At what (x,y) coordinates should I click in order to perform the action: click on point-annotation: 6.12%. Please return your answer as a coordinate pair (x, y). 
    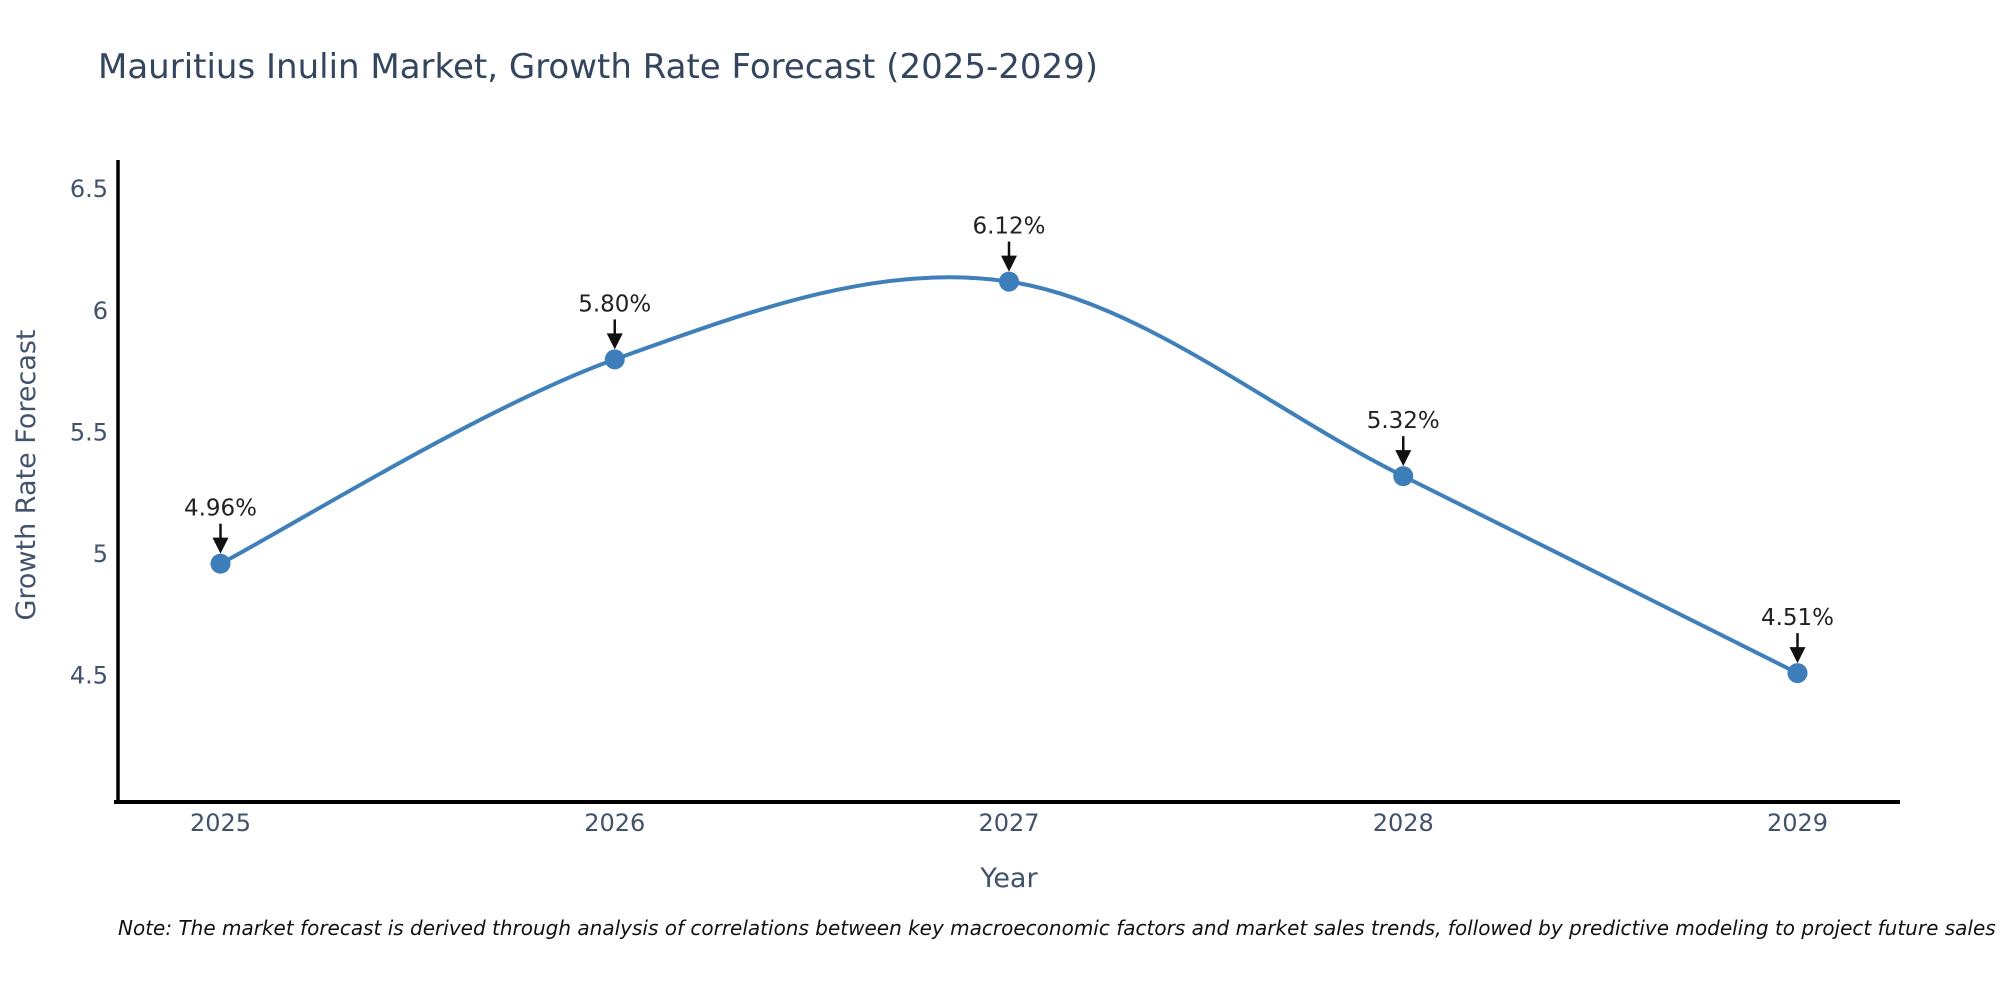
    Looking at the image, I should click on (1009, 243).